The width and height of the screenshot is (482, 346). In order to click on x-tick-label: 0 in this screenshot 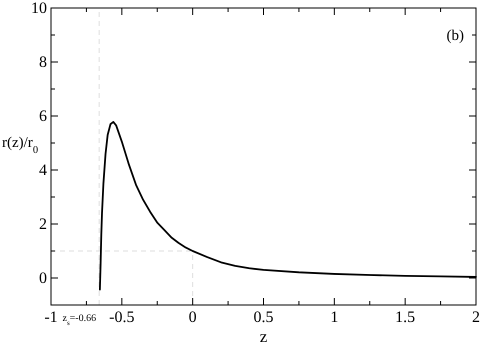, I will do `click(192, 317)`.